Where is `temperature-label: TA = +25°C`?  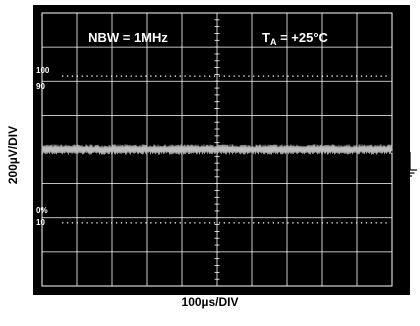 temperature-label: TA = +25°C is located at coordinates (295, 38).